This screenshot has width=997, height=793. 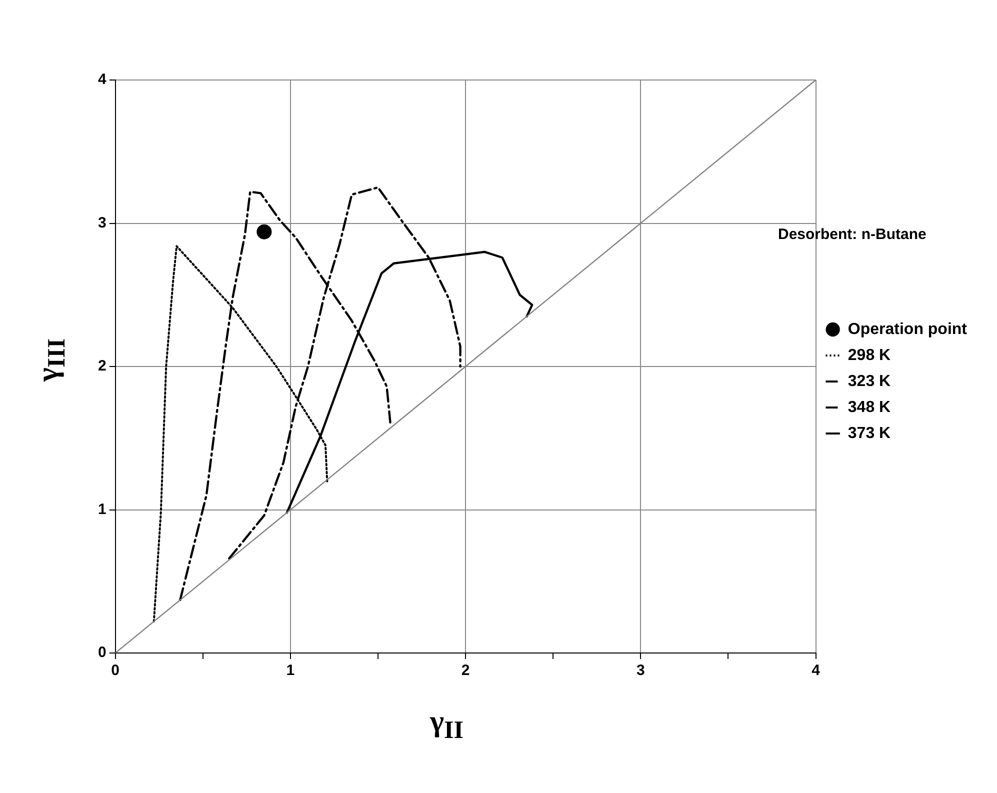 What do you see at coordinates (870, 407) in the screenshot?
I see `legend-label: 348 K` at bounding box center [870, 407].